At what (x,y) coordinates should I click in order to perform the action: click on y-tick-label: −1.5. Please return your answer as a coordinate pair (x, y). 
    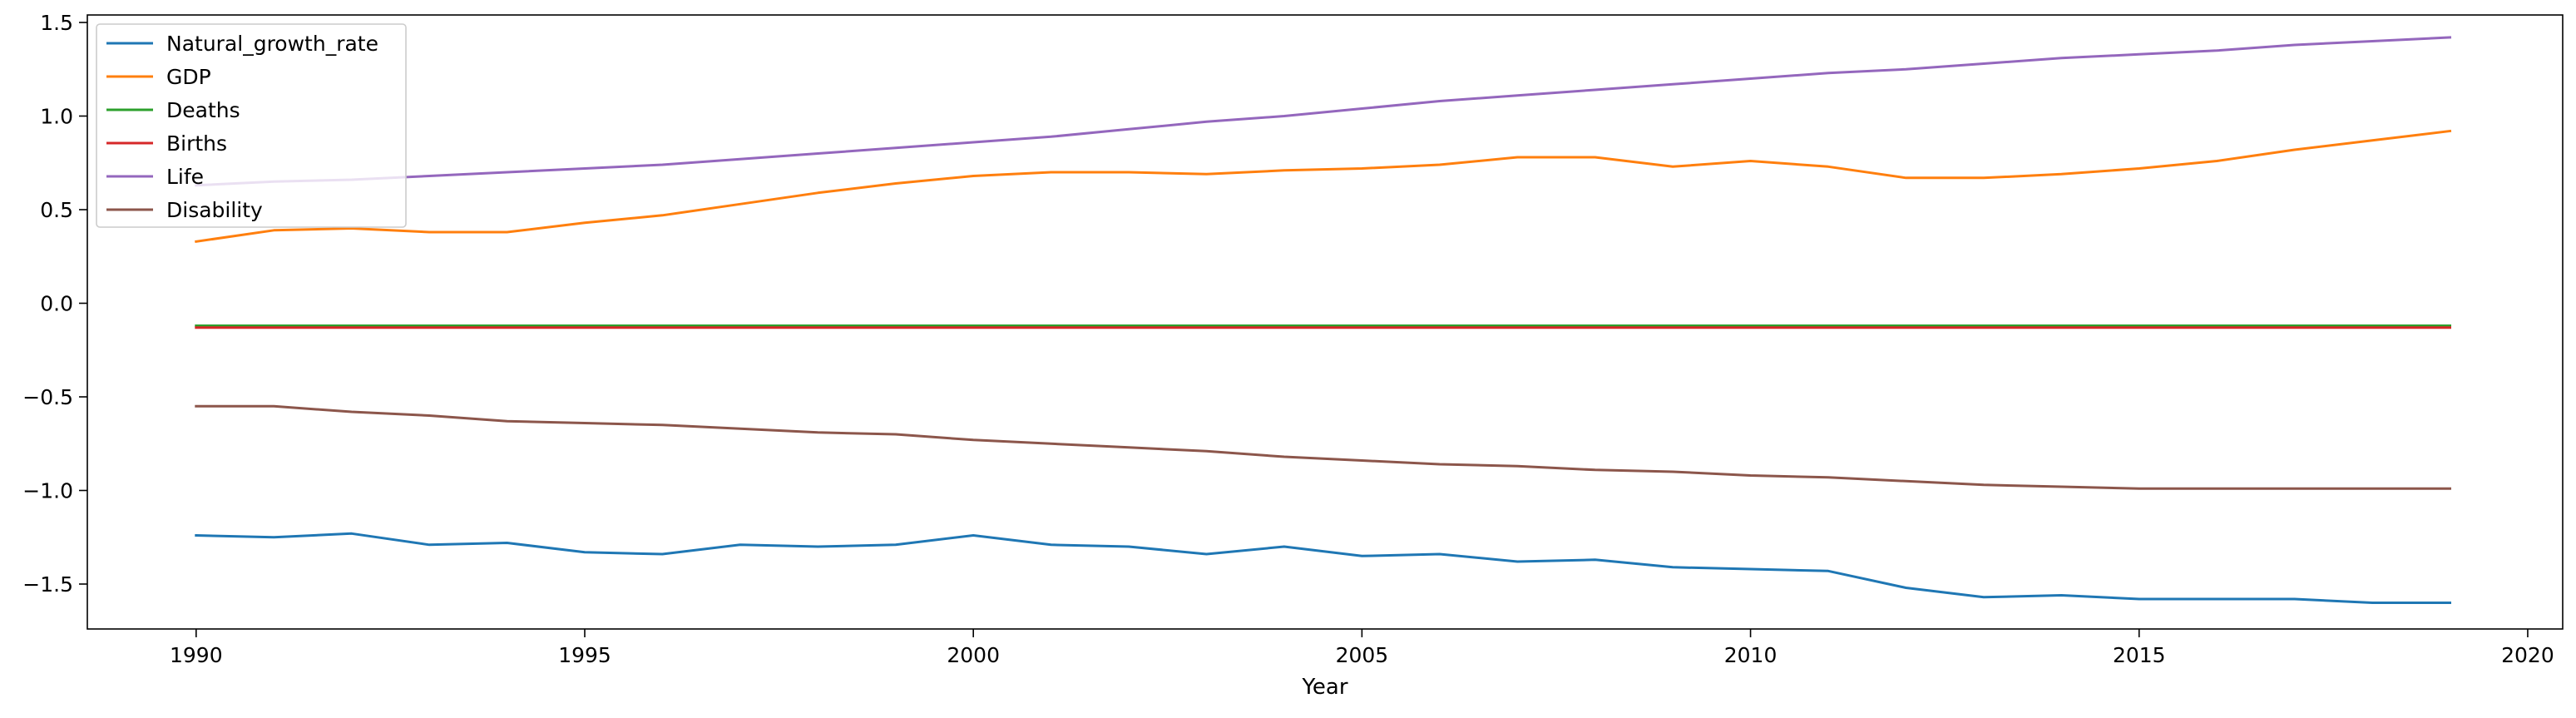
    Looking at the image, I should click on (47, 585).